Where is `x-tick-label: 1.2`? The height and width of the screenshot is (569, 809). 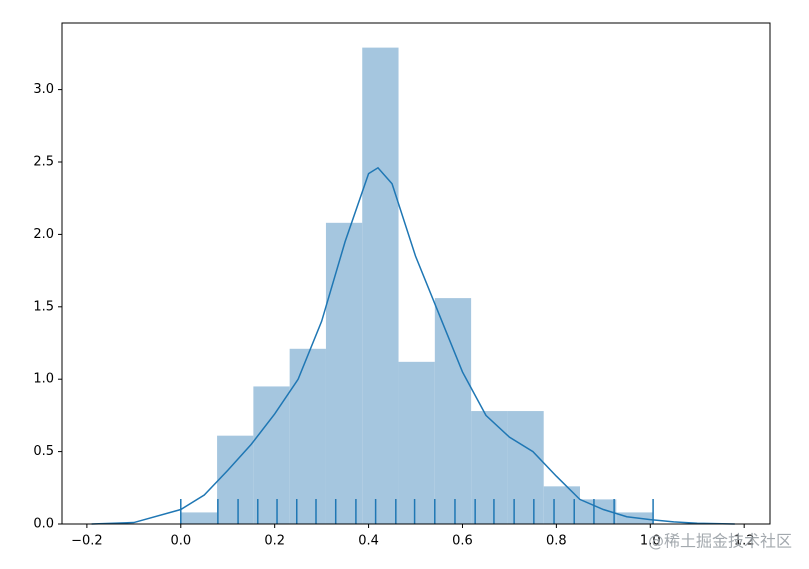
x-tick-label: 1.2 is located at coordinates (744, 541).